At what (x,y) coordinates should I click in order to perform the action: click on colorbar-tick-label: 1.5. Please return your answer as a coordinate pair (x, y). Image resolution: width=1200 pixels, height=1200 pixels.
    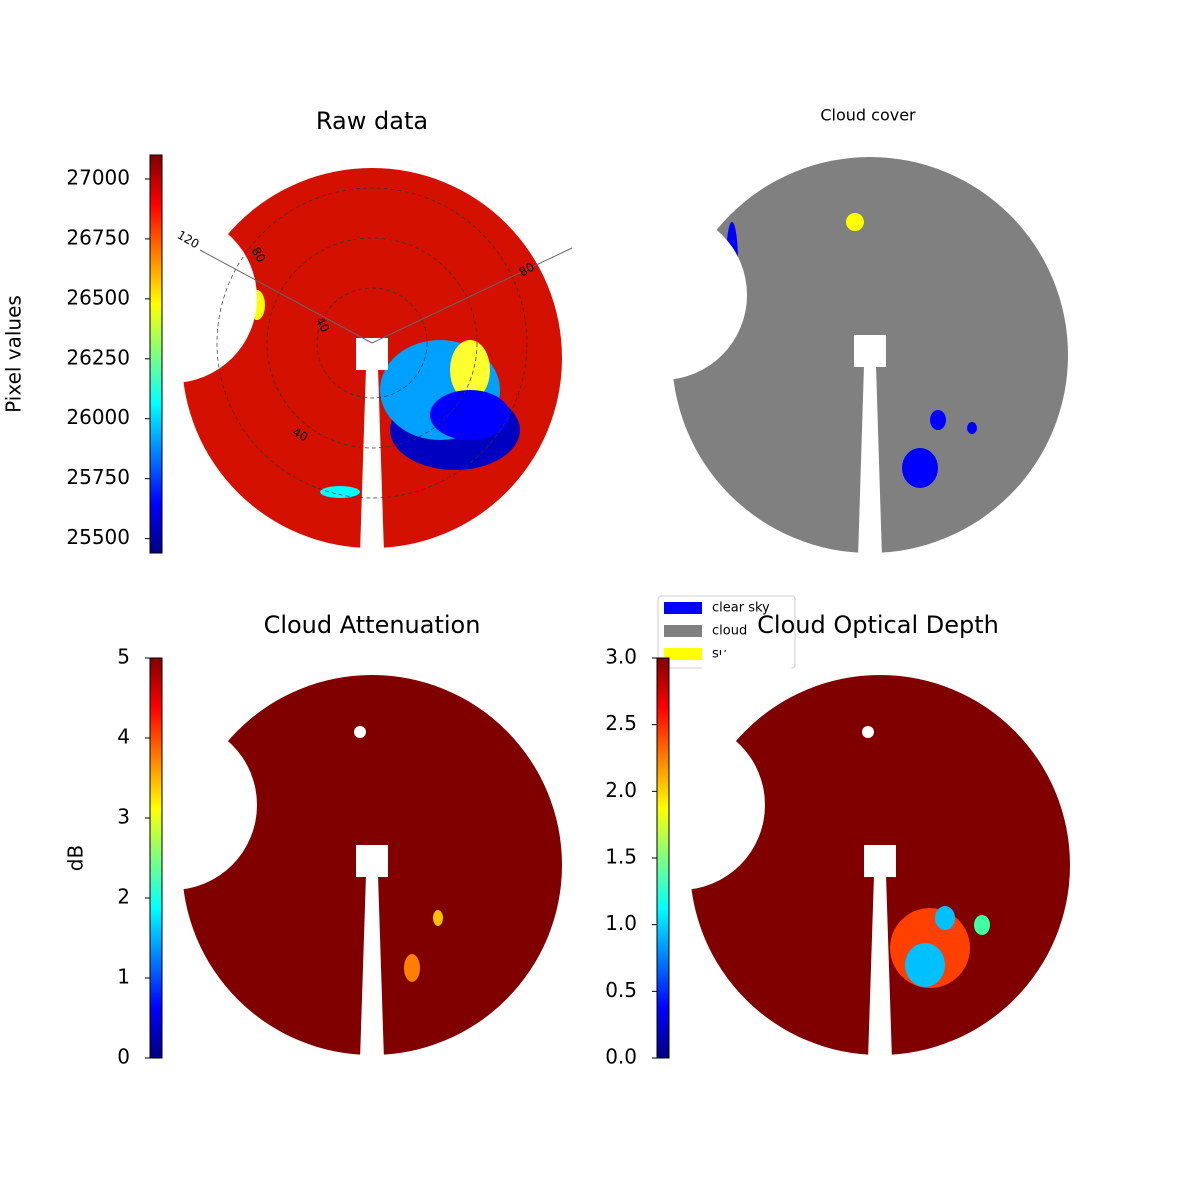
    Looking at the image, I should click on (621, 857).